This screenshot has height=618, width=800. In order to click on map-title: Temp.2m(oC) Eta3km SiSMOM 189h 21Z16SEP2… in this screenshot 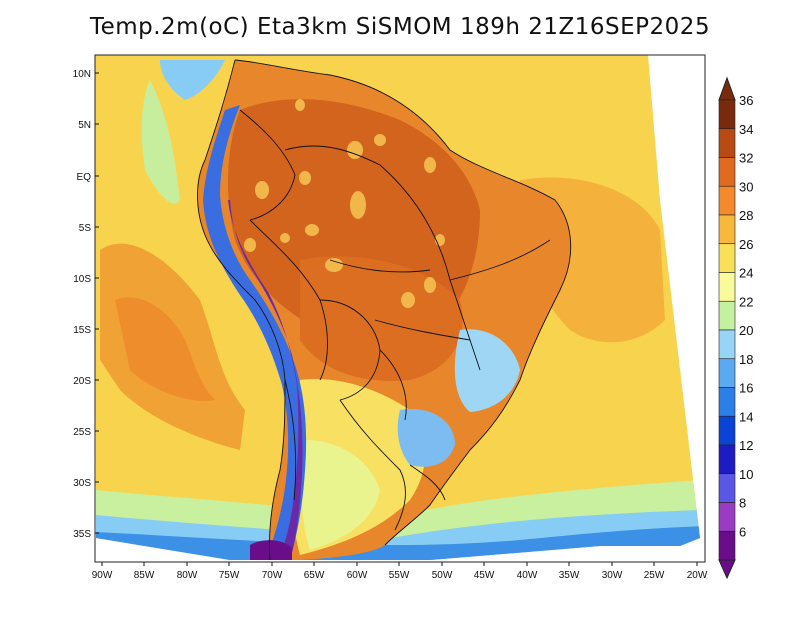, I will do `click(400, 27)`.